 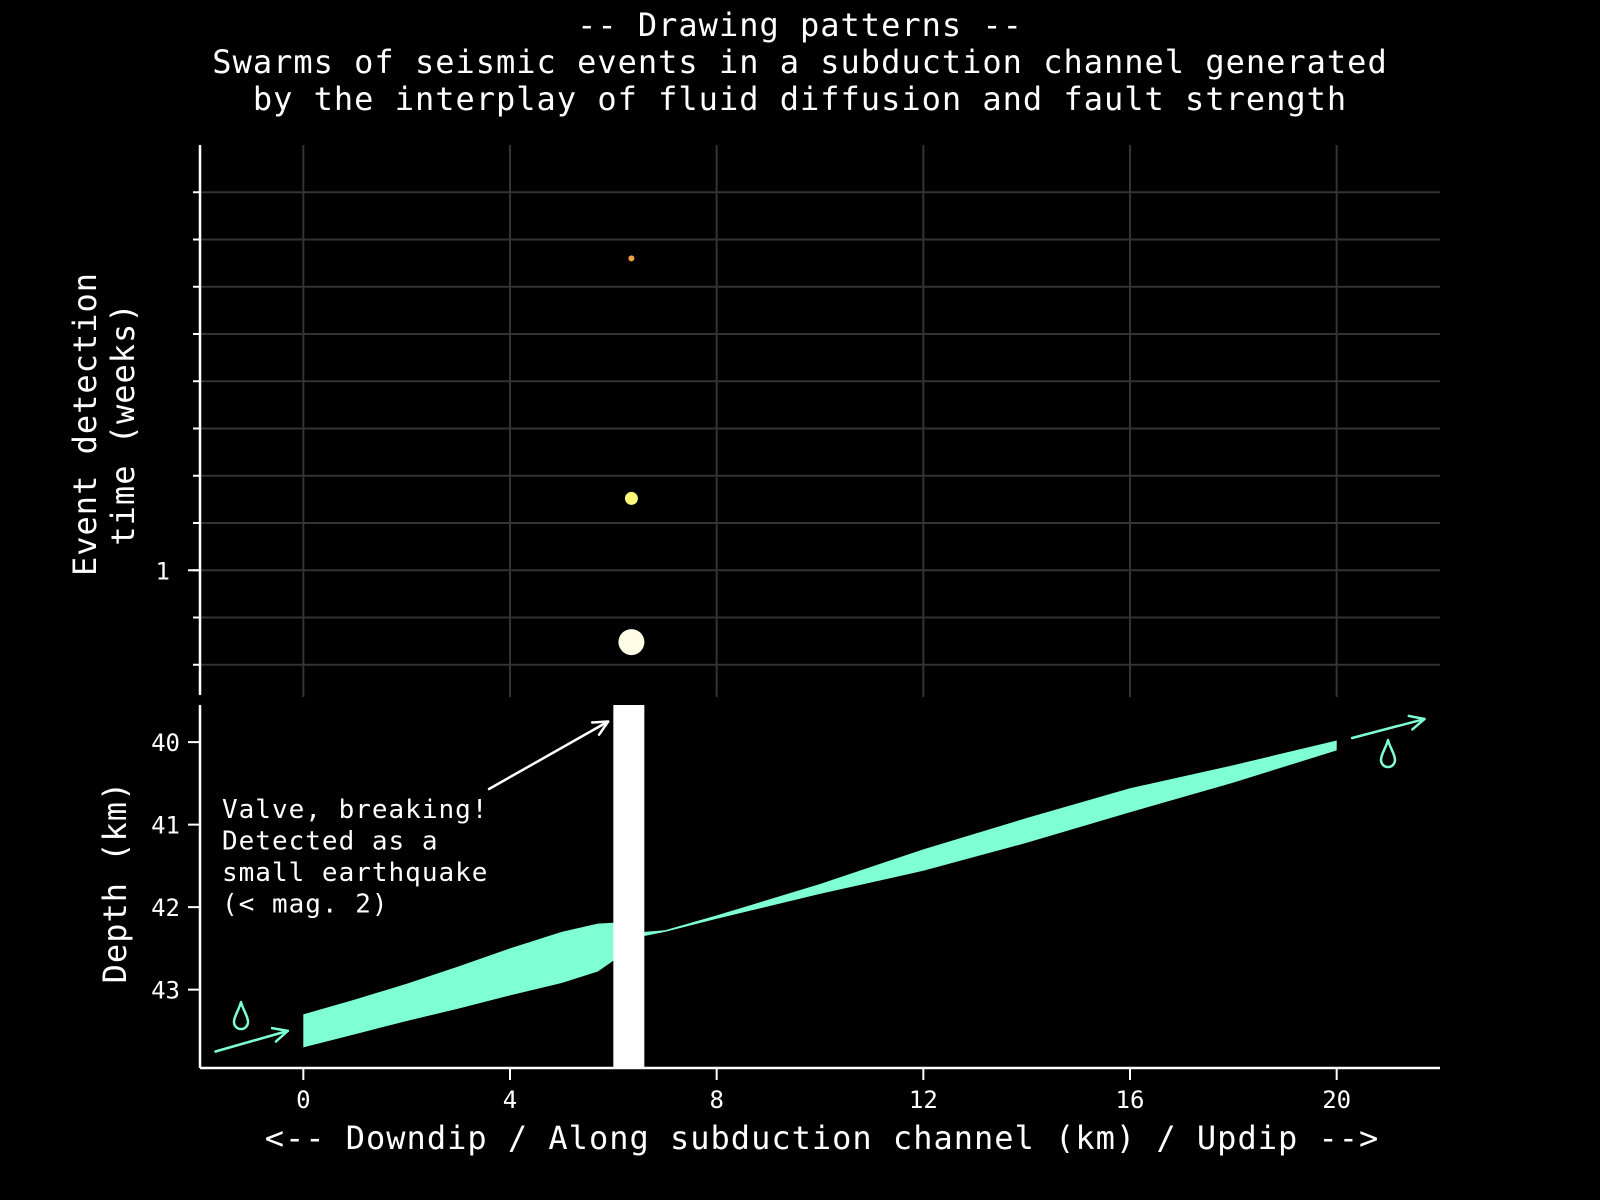 I want to click on flow-in-arrow, so click(x=252, y=1039).